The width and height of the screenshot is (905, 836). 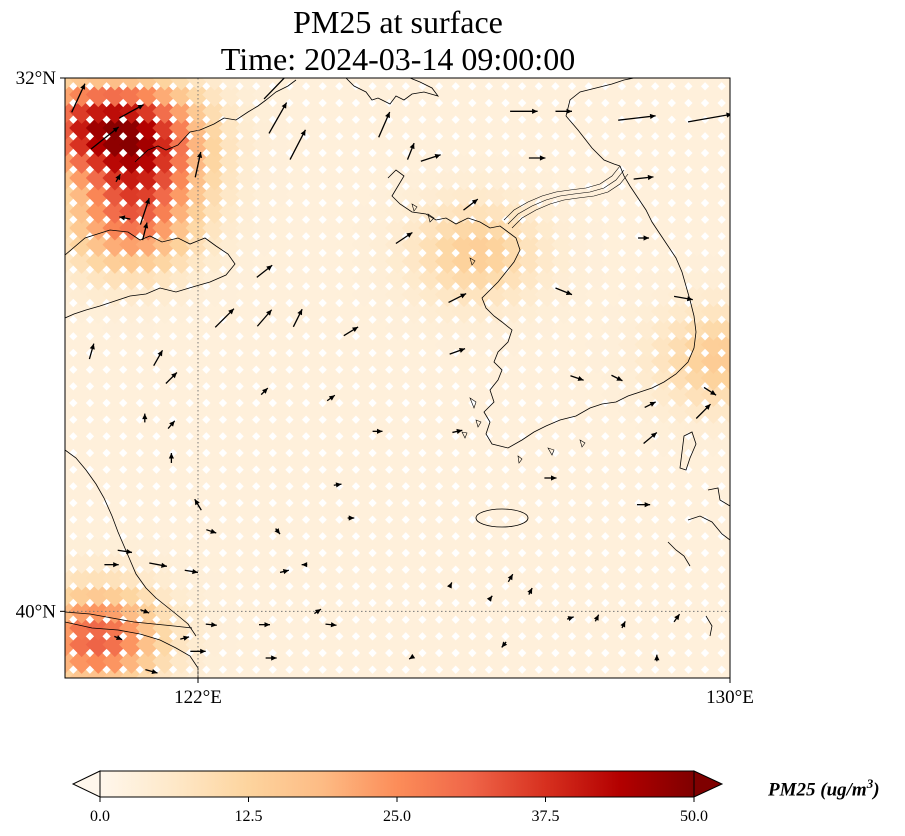 I want to click on map-timestamp: Time: 2024-03-14 09:00:00, so click(x=398, y=59).